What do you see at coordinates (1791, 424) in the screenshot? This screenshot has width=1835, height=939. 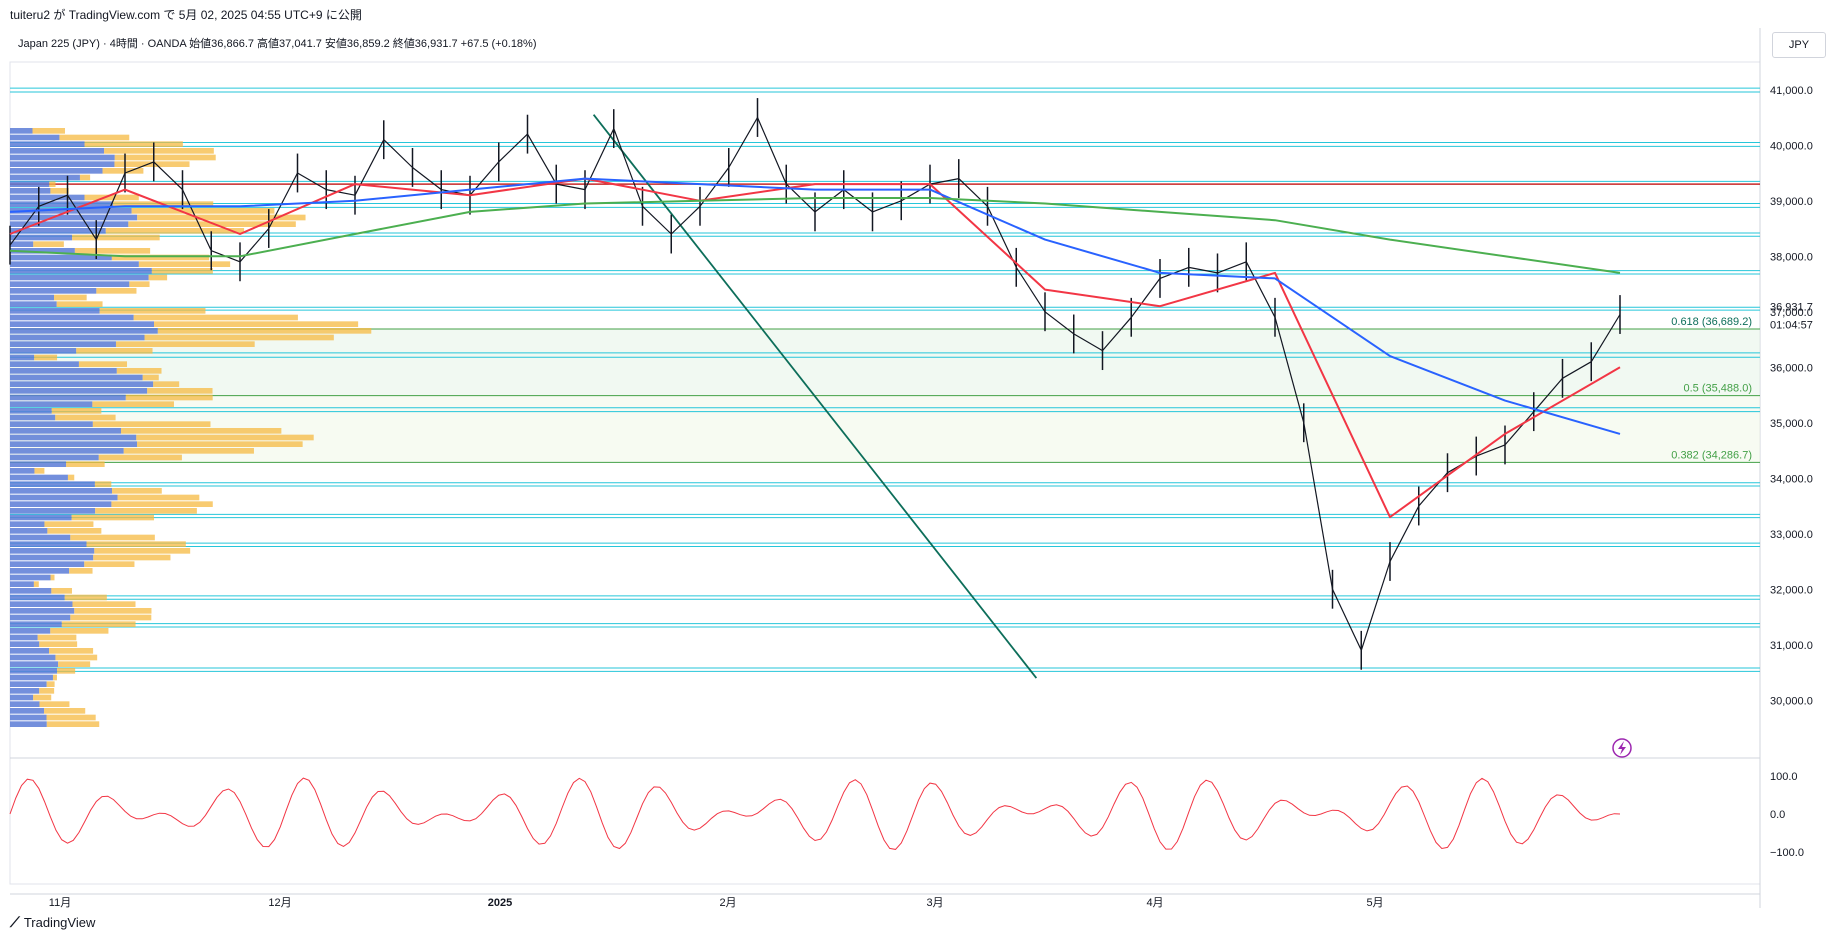 I see `y-tick-label: 35,000.0` at bounding box center [1791, 424].